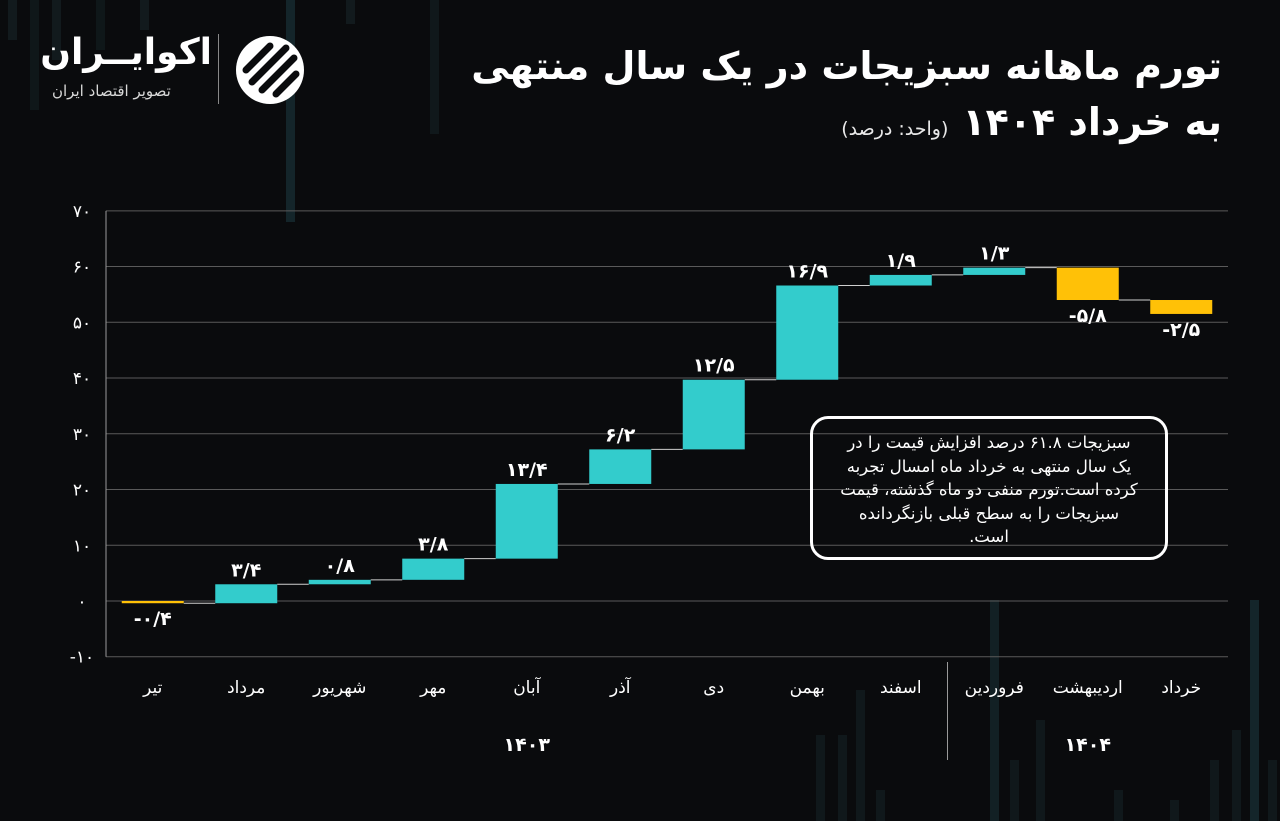 This screenshot has width=1280, height=821. I want to click on y-tick-label: ۵۰, so click(82, 323).